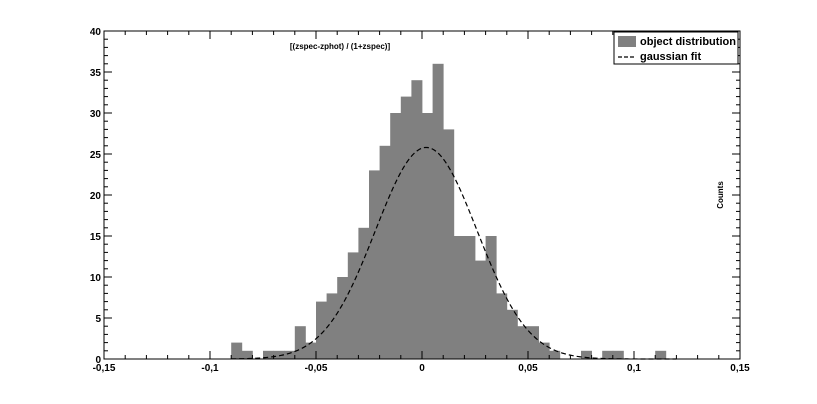 This screenshot has width=817, height=404. I want to click on y-tick-label: 0, so click(98, 360).